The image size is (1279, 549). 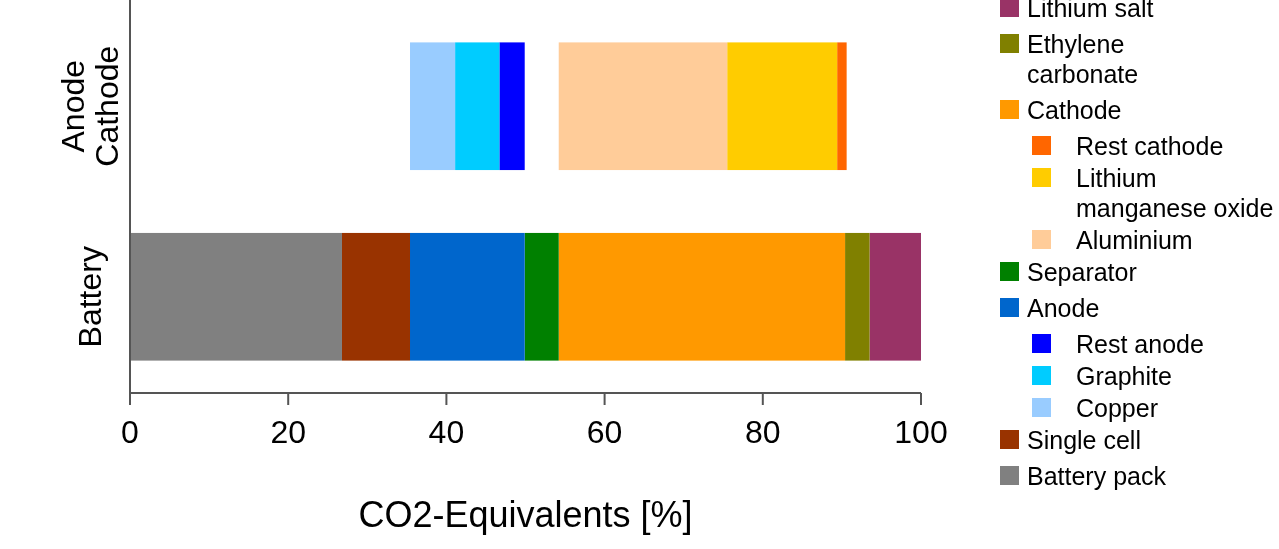 I want to click on x-tick-label: 20, so click(x=288, y=432).